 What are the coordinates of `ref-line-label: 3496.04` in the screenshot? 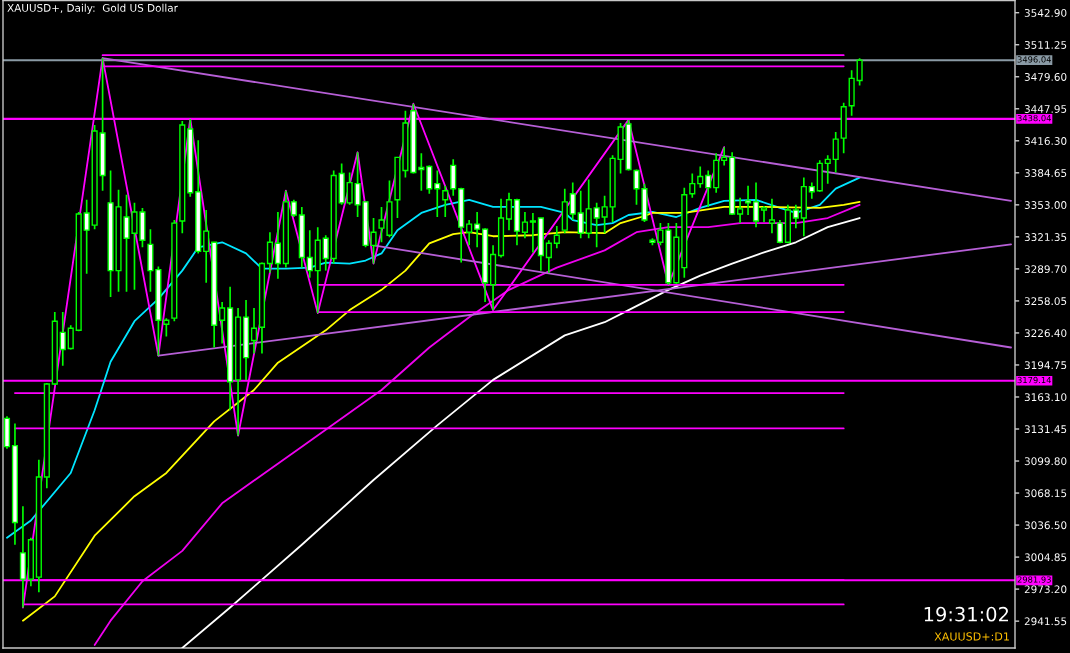 It's located at (1034, 59).